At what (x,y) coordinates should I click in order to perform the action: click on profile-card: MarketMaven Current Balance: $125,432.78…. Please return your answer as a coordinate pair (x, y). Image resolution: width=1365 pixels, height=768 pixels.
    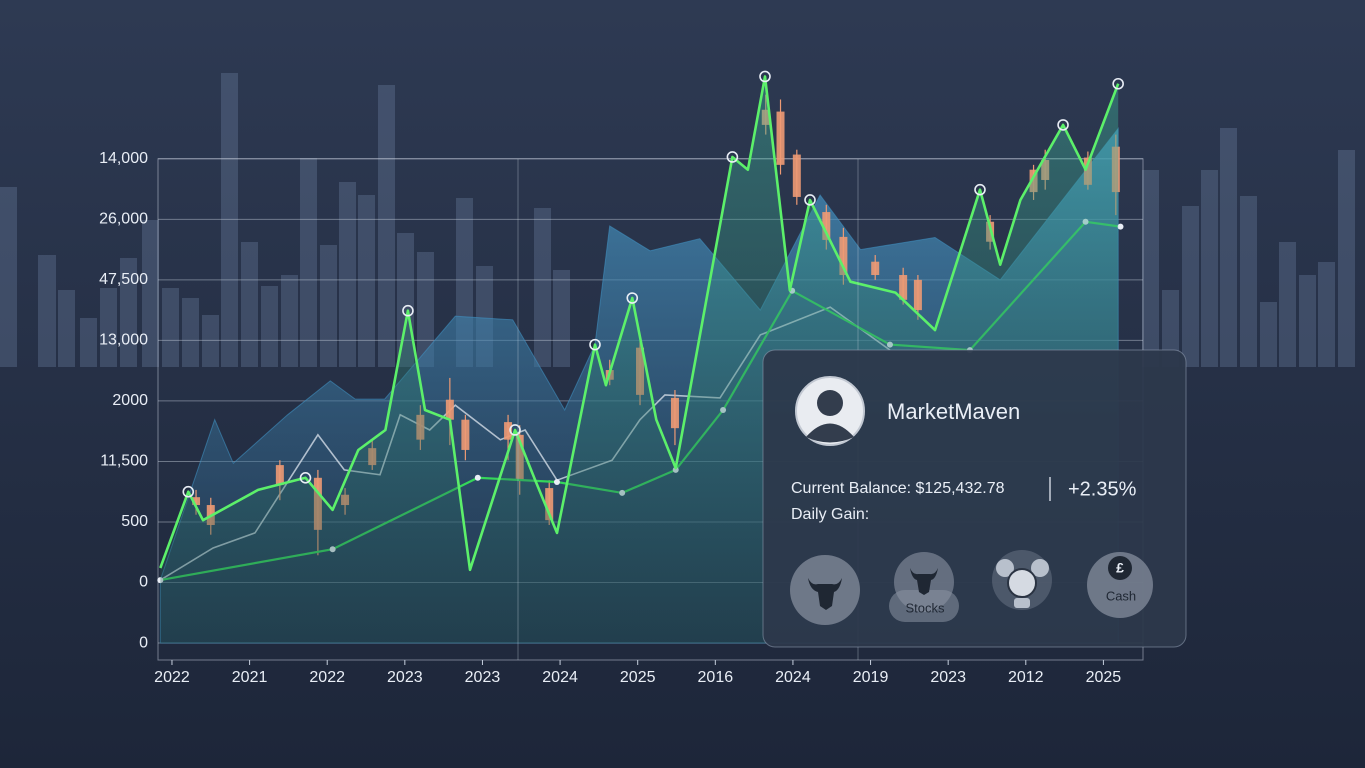
    Looking at the image, I should click on (974, 498).